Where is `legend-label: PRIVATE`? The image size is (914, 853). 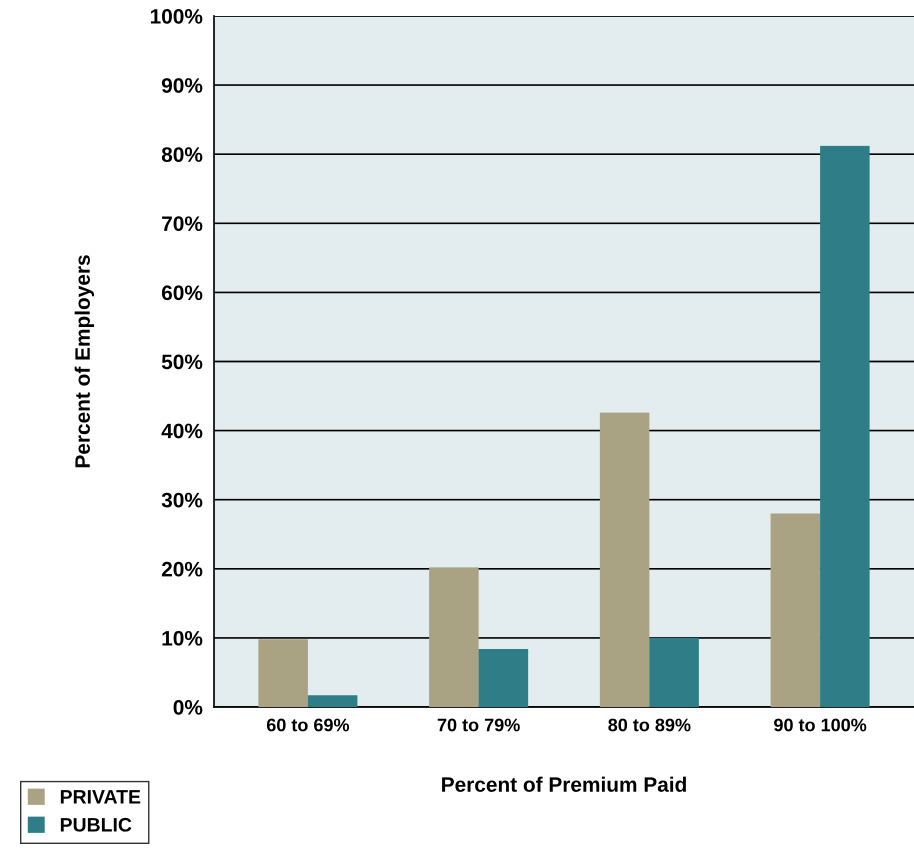 legend-label: PRIVATE is located at coordinates (100, 797).